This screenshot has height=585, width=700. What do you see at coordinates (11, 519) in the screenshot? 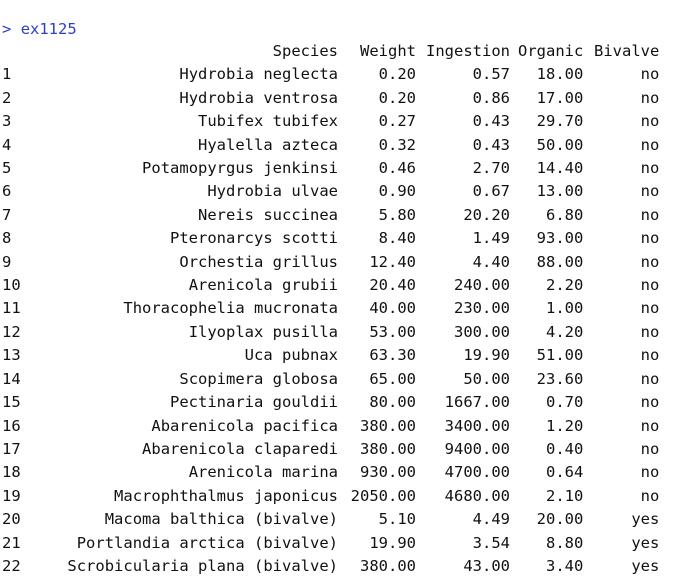
I see `row-number: 20` at bounding box center [11, 519].